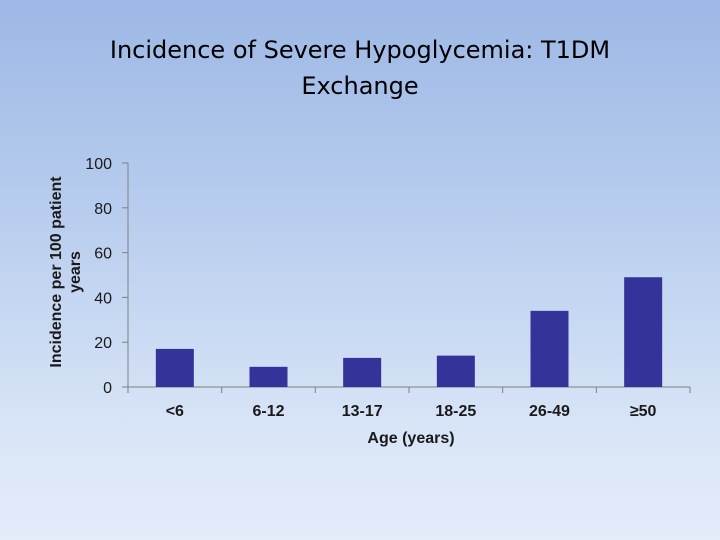 The image size is (720, 540). What do you see at coordinates (98, 164) in the screenshot?
I see `y-tick-label: 100` at bounding box center [98, 164].